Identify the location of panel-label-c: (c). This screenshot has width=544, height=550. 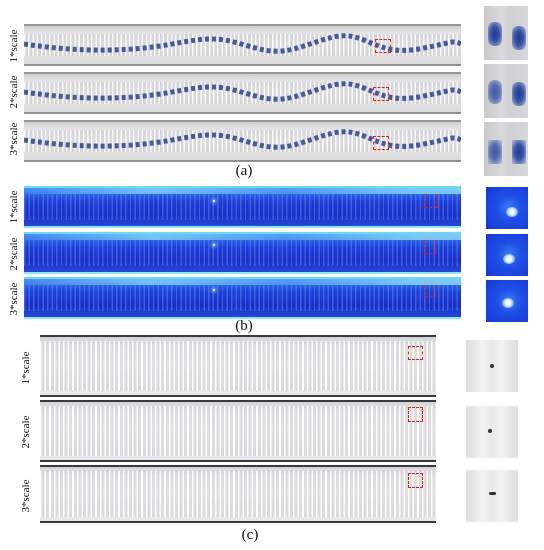
(250, 535).